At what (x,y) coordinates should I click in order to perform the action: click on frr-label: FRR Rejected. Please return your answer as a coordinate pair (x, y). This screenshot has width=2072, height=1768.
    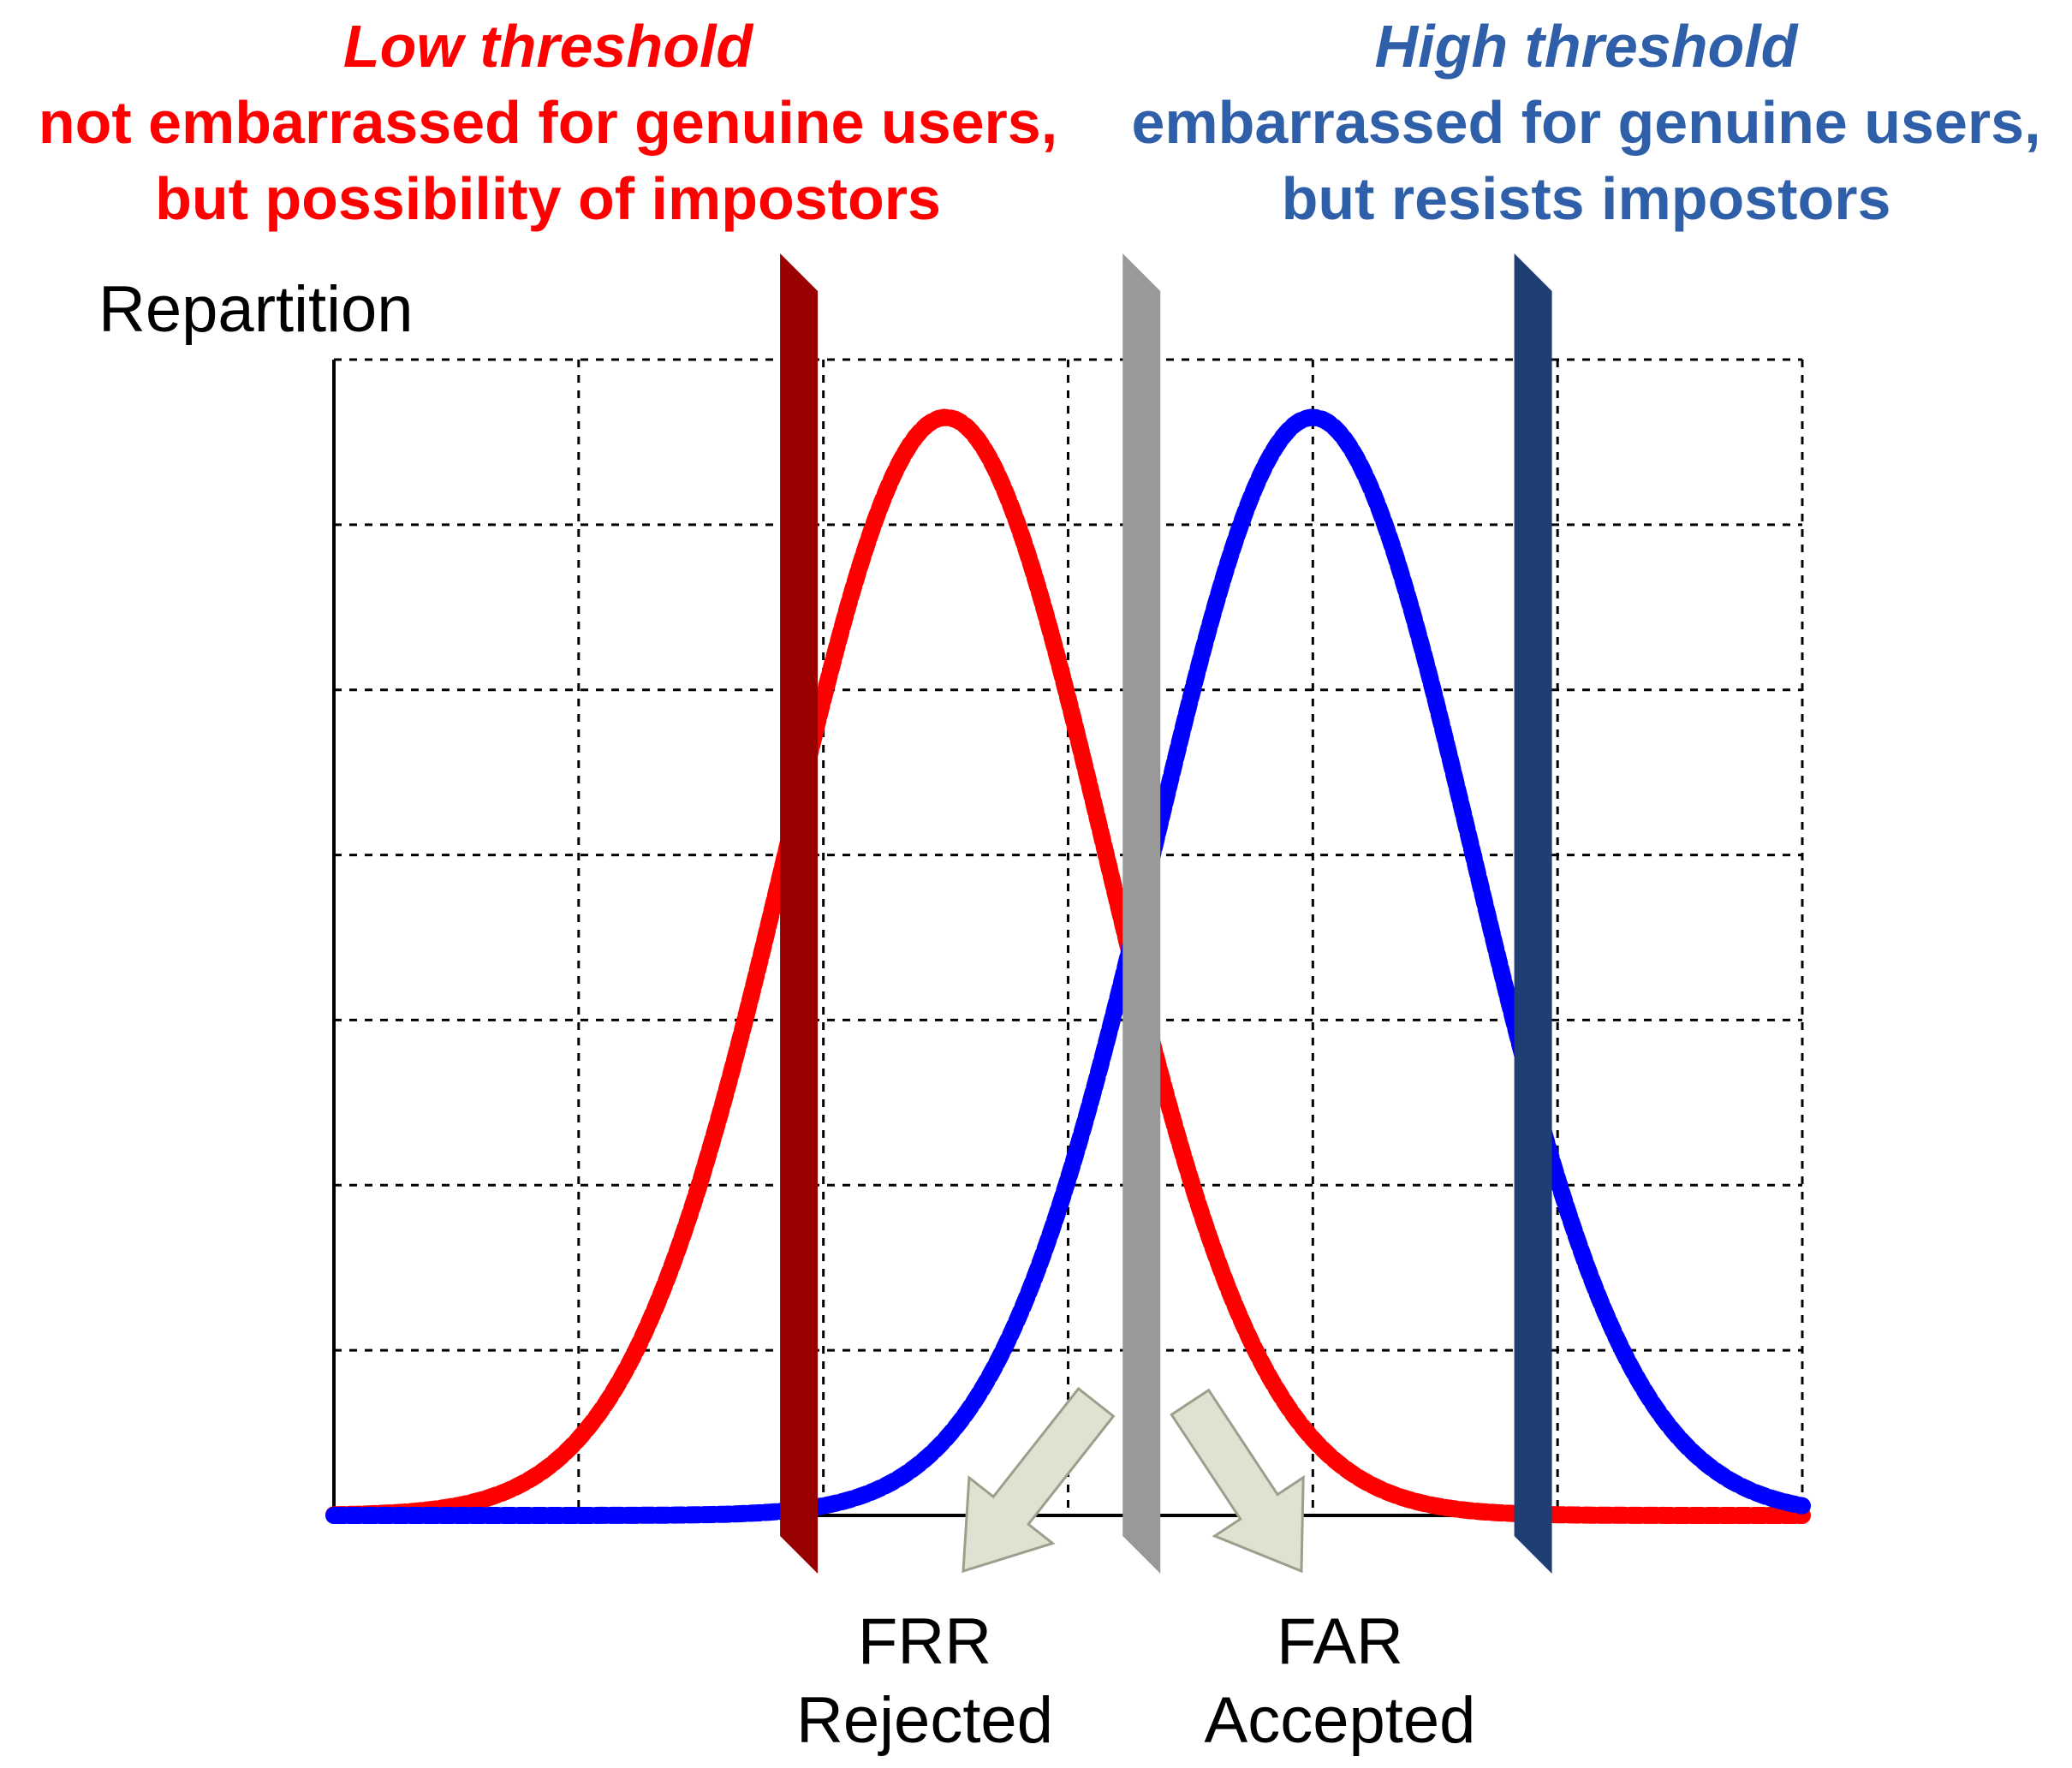
    Looking at the image, I should click on (924, 1682).